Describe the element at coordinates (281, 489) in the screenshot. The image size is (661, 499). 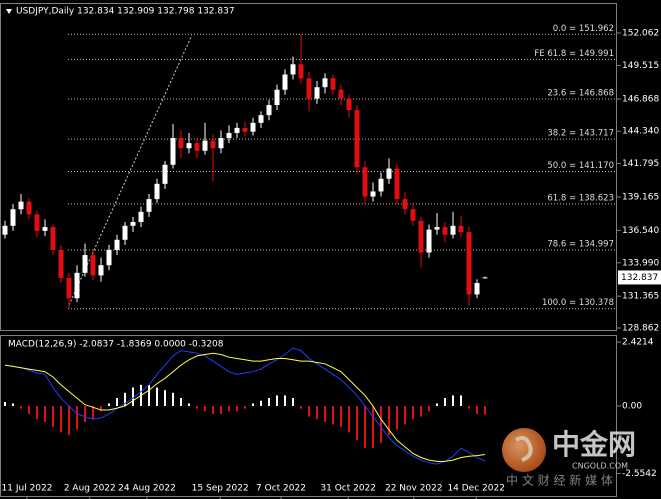
I see `x-tick-label: 7 Oct 2022` at that location.